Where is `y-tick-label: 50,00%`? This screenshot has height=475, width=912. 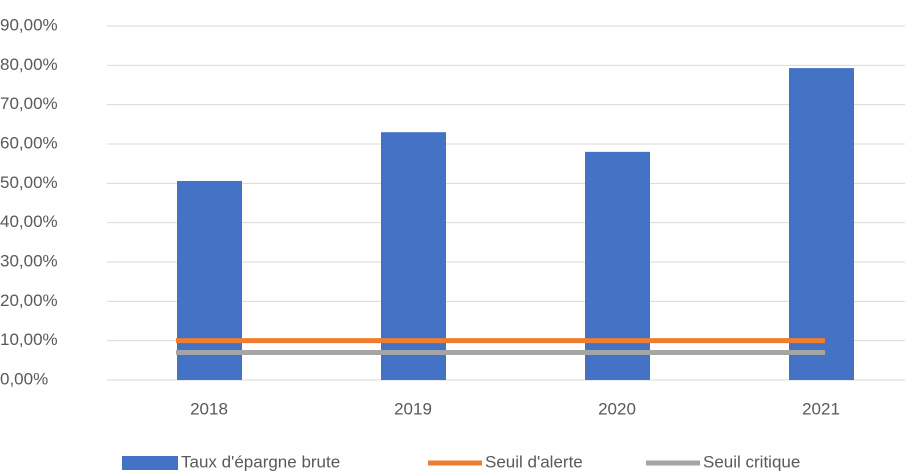
y-tick-label: 50,00% is located at coordinates (29, 182).